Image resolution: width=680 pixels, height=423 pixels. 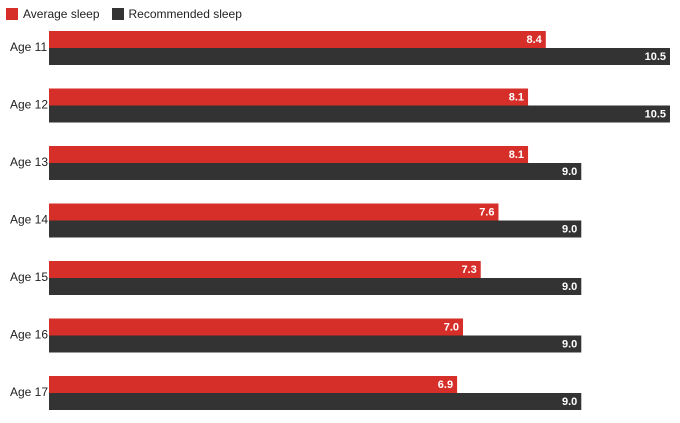 What do you see at coordinates (516, 155) in the screenshot?
I see `data-label-average-sleep-age-13: 8.1` at bounding box center [516, 155].